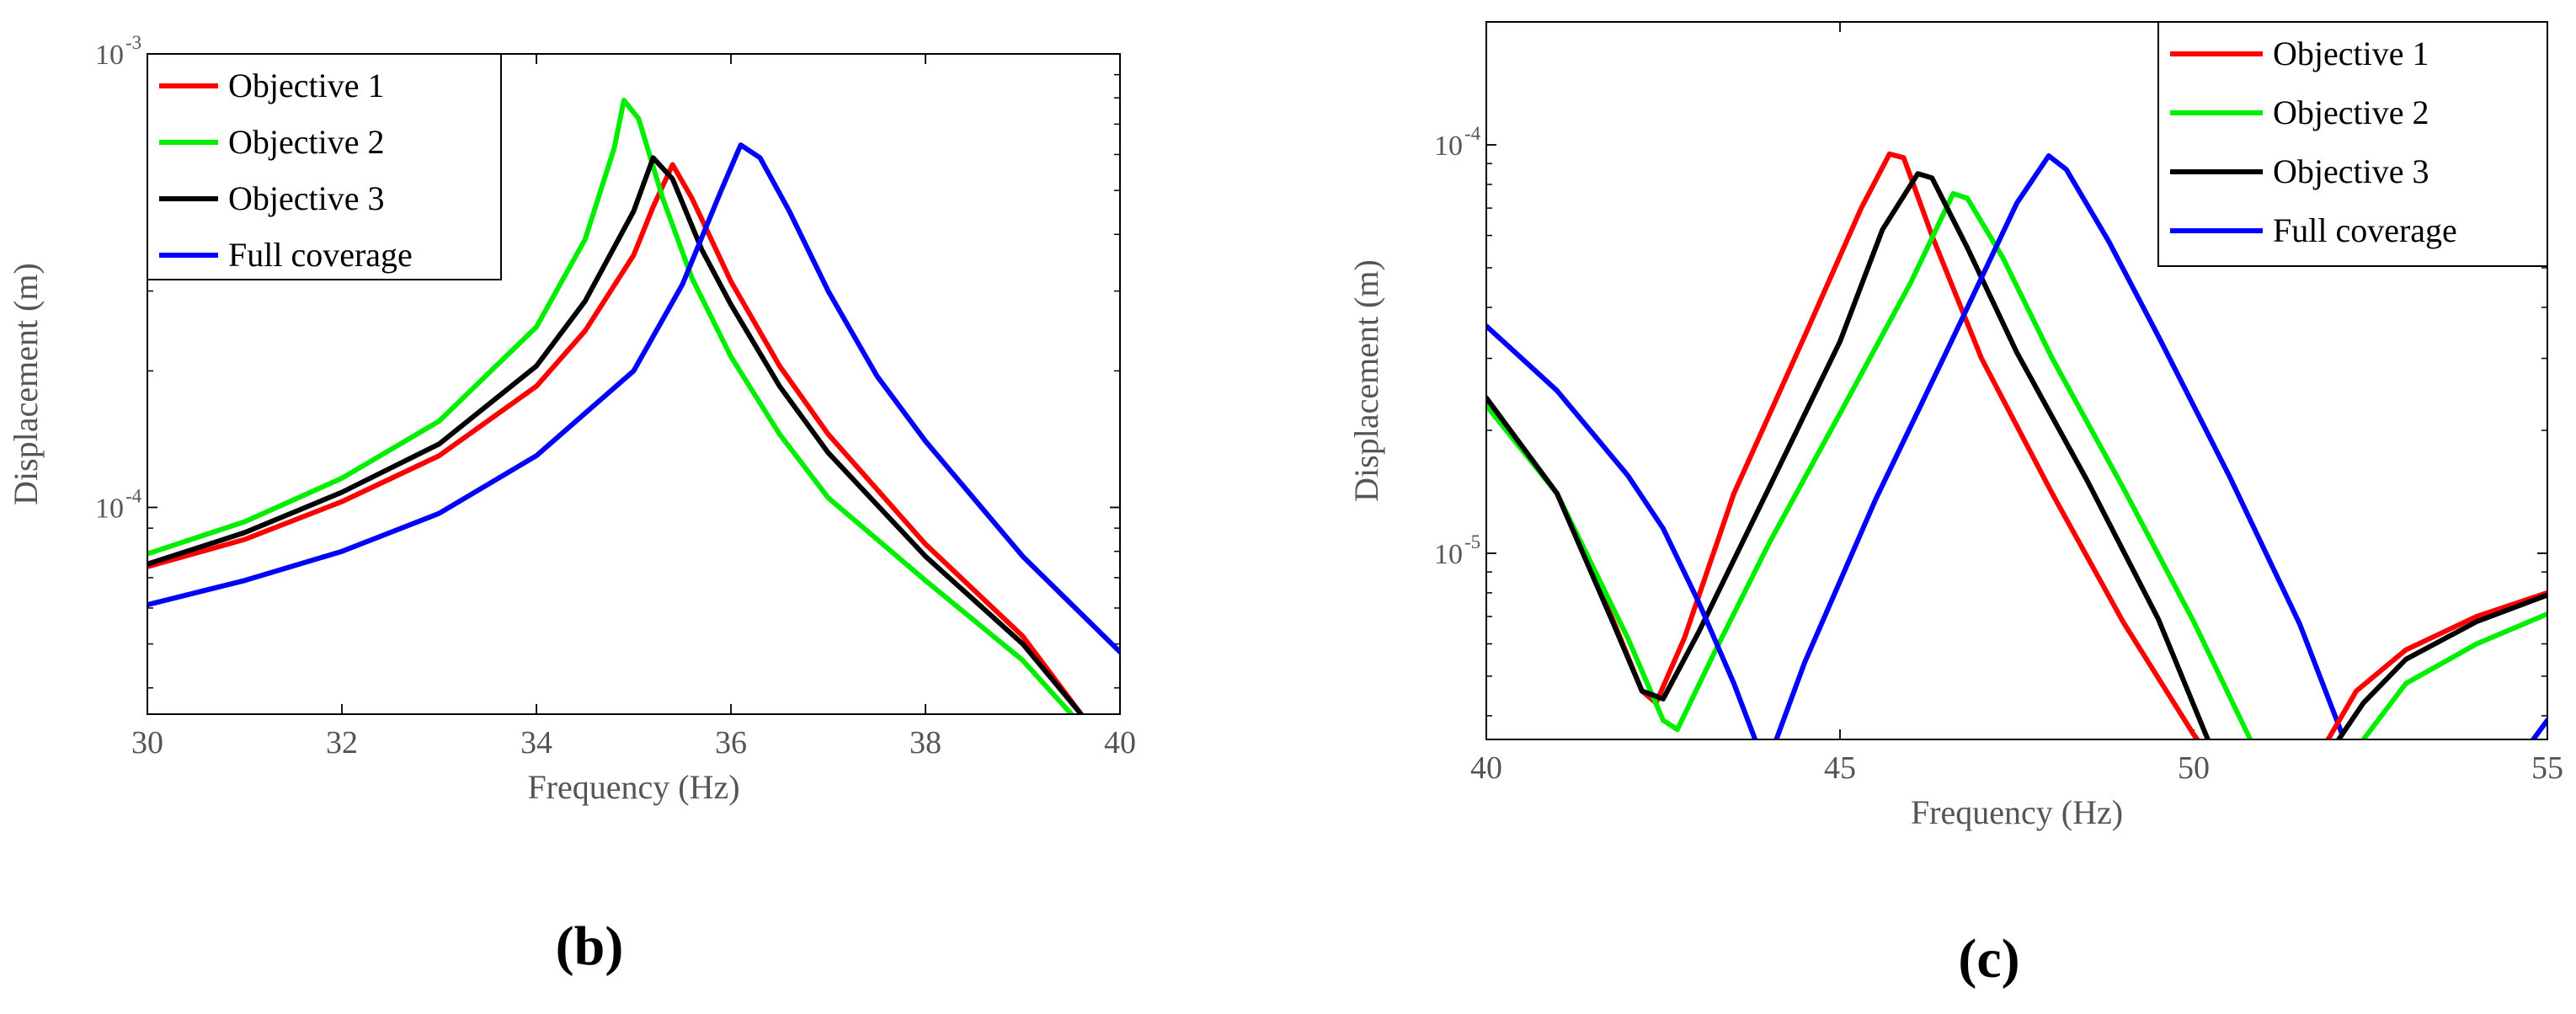 Image resolution: width=2576 pixels, height=1014 pixels. What do you see at coordinates (536, 743) in the screenshot?
I see `x-tick-label: 34` at bounding box center [536, 743].